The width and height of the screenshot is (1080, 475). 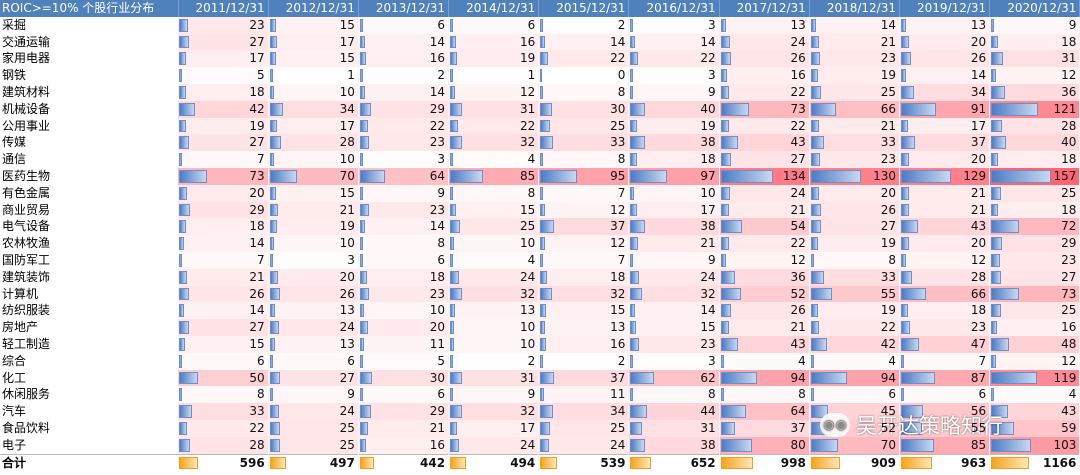 What do you see at coordinates (14, 142) in the screenshot?
I see `industry-name: 传媒` at bounding box center [14, 142].